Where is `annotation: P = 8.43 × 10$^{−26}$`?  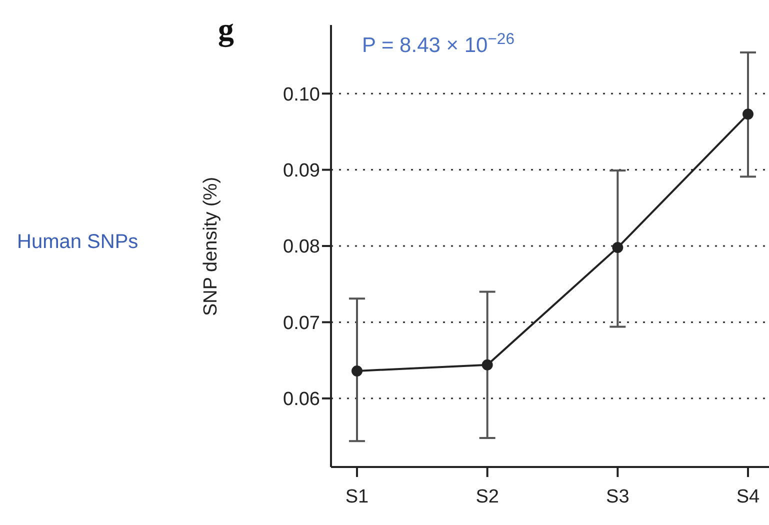 annotation: P = 8.43 × 10$^{−26}$ is located at coordinates (438, 43).